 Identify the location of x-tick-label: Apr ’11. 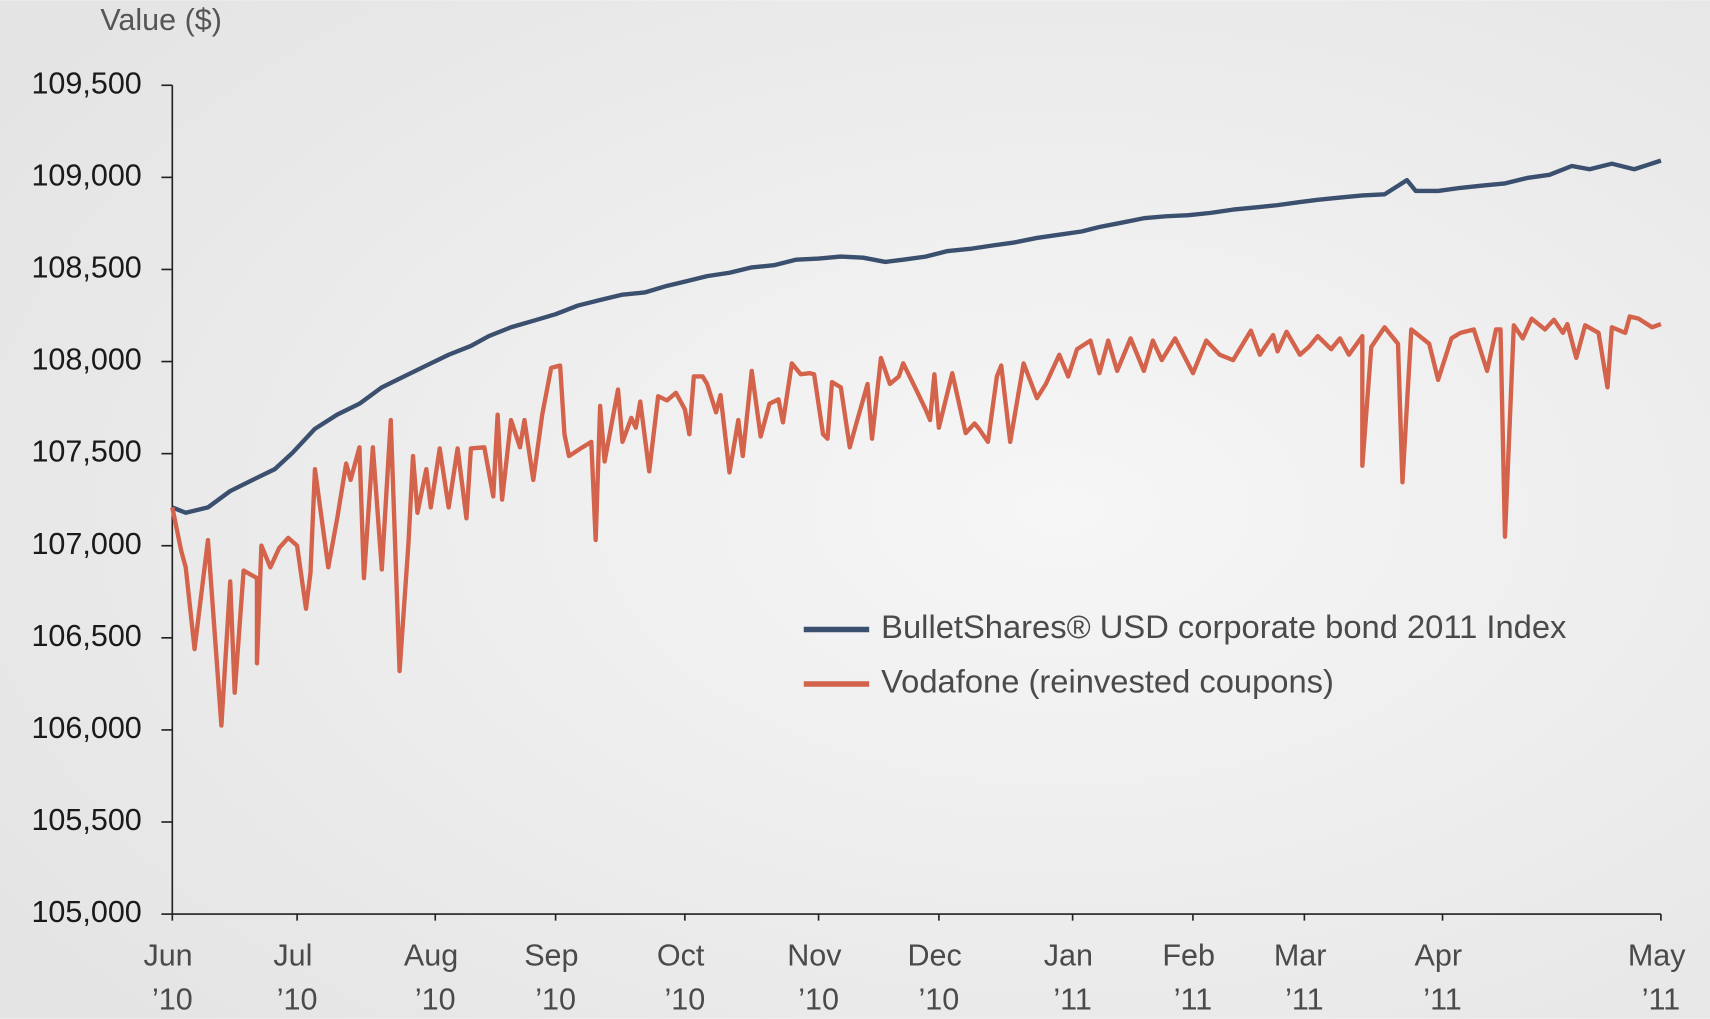
(1443, 978).